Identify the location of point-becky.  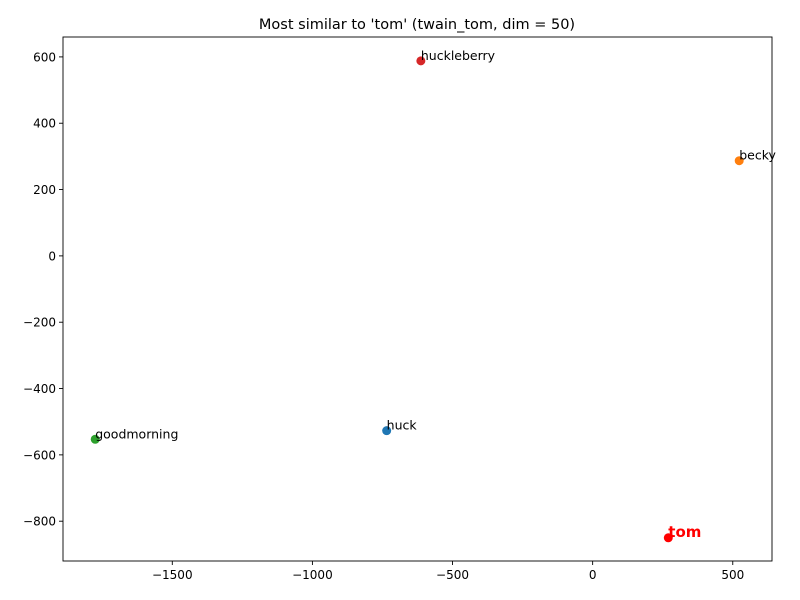
(739, 161).